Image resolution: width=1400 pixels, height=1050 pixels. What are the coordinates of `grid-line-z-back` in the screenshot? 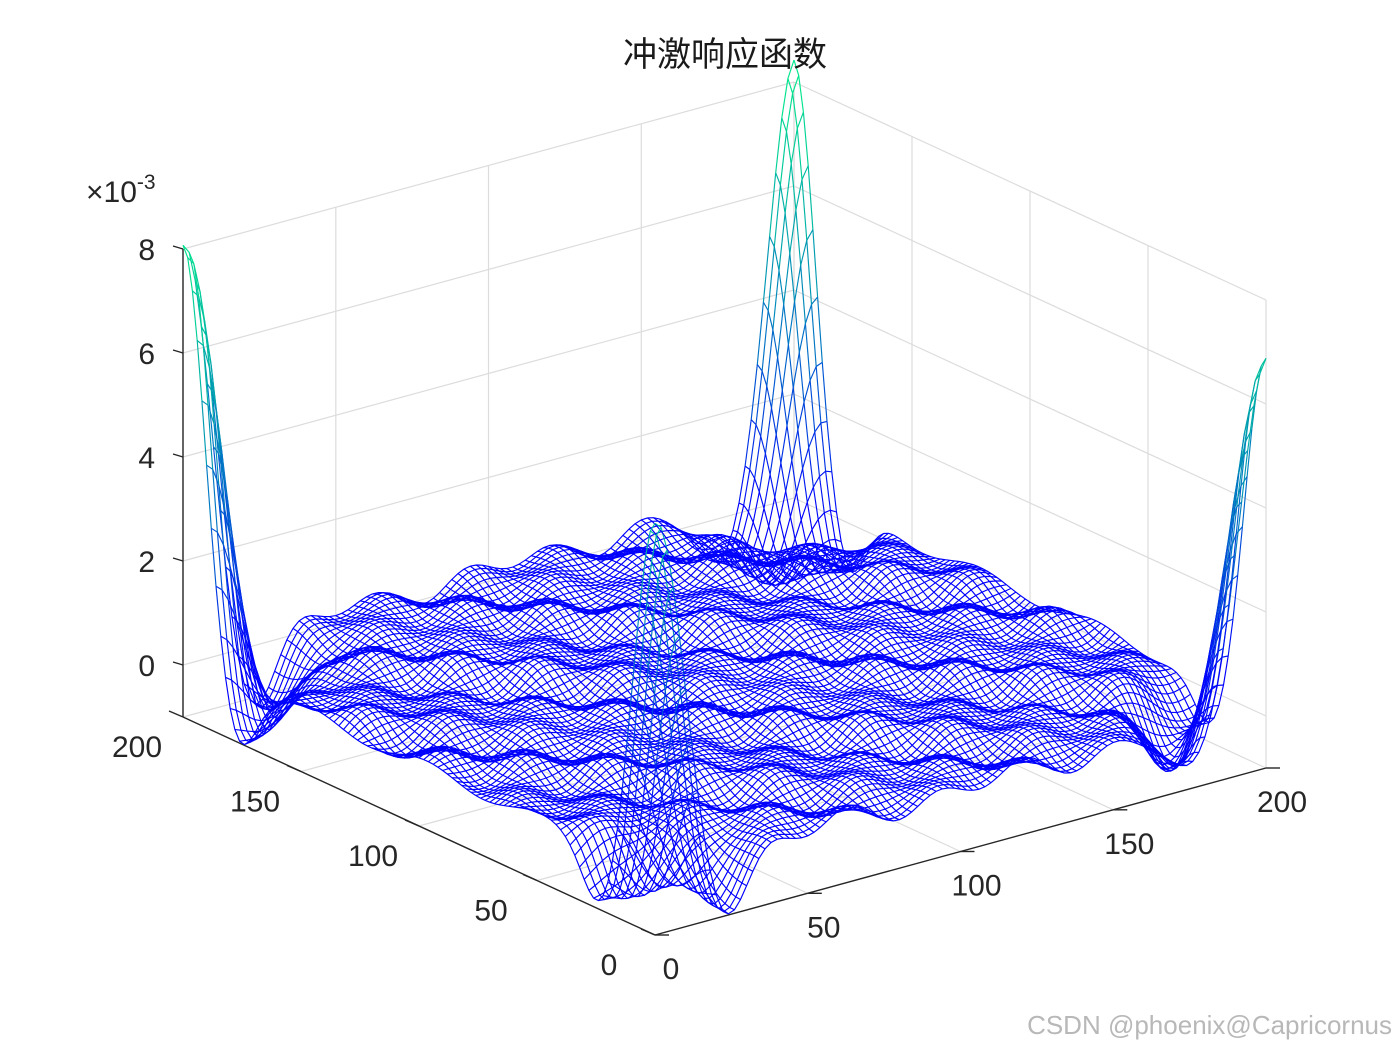 It's located at (488, 581).